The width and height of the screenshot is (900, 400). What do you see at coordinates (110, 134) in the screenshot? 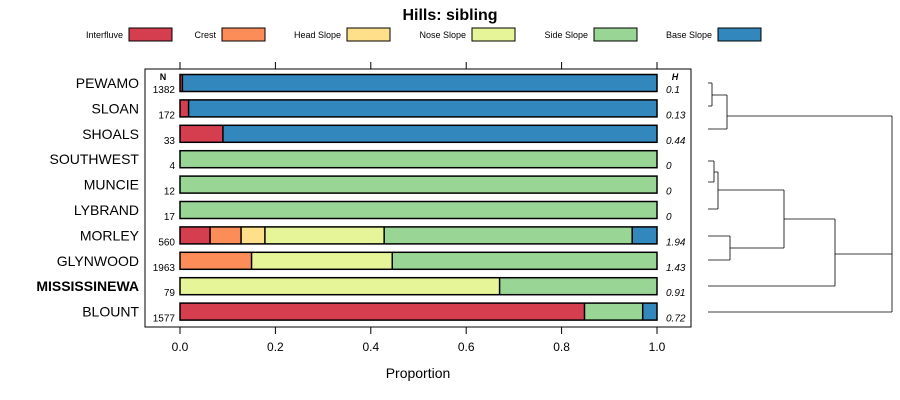
I see `row-label: SHOALS` at bounding box center [110, 134].